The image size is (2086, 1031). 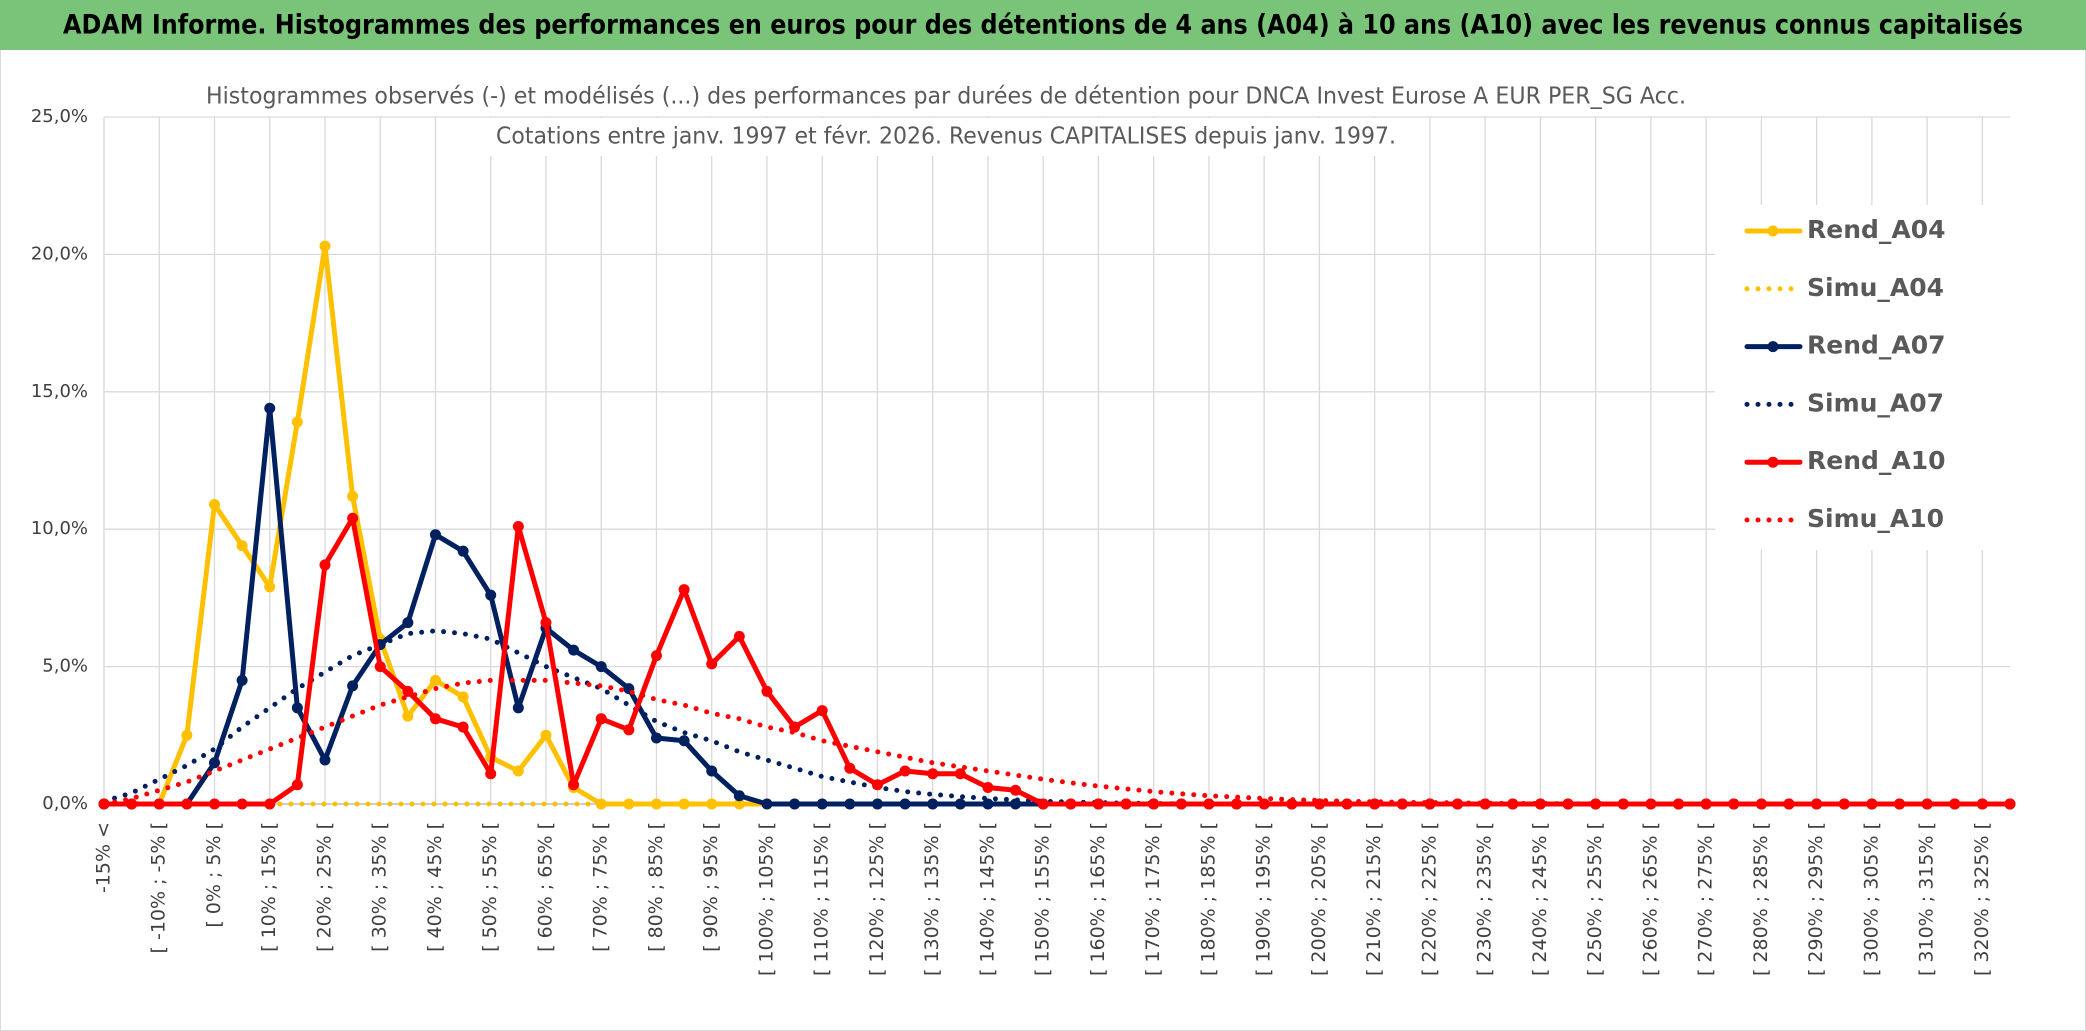 What do you see at coordinates (65, 666) in the screenshot?
I see `y-tick-label: 5,0%` at bounding box center [65, 666].